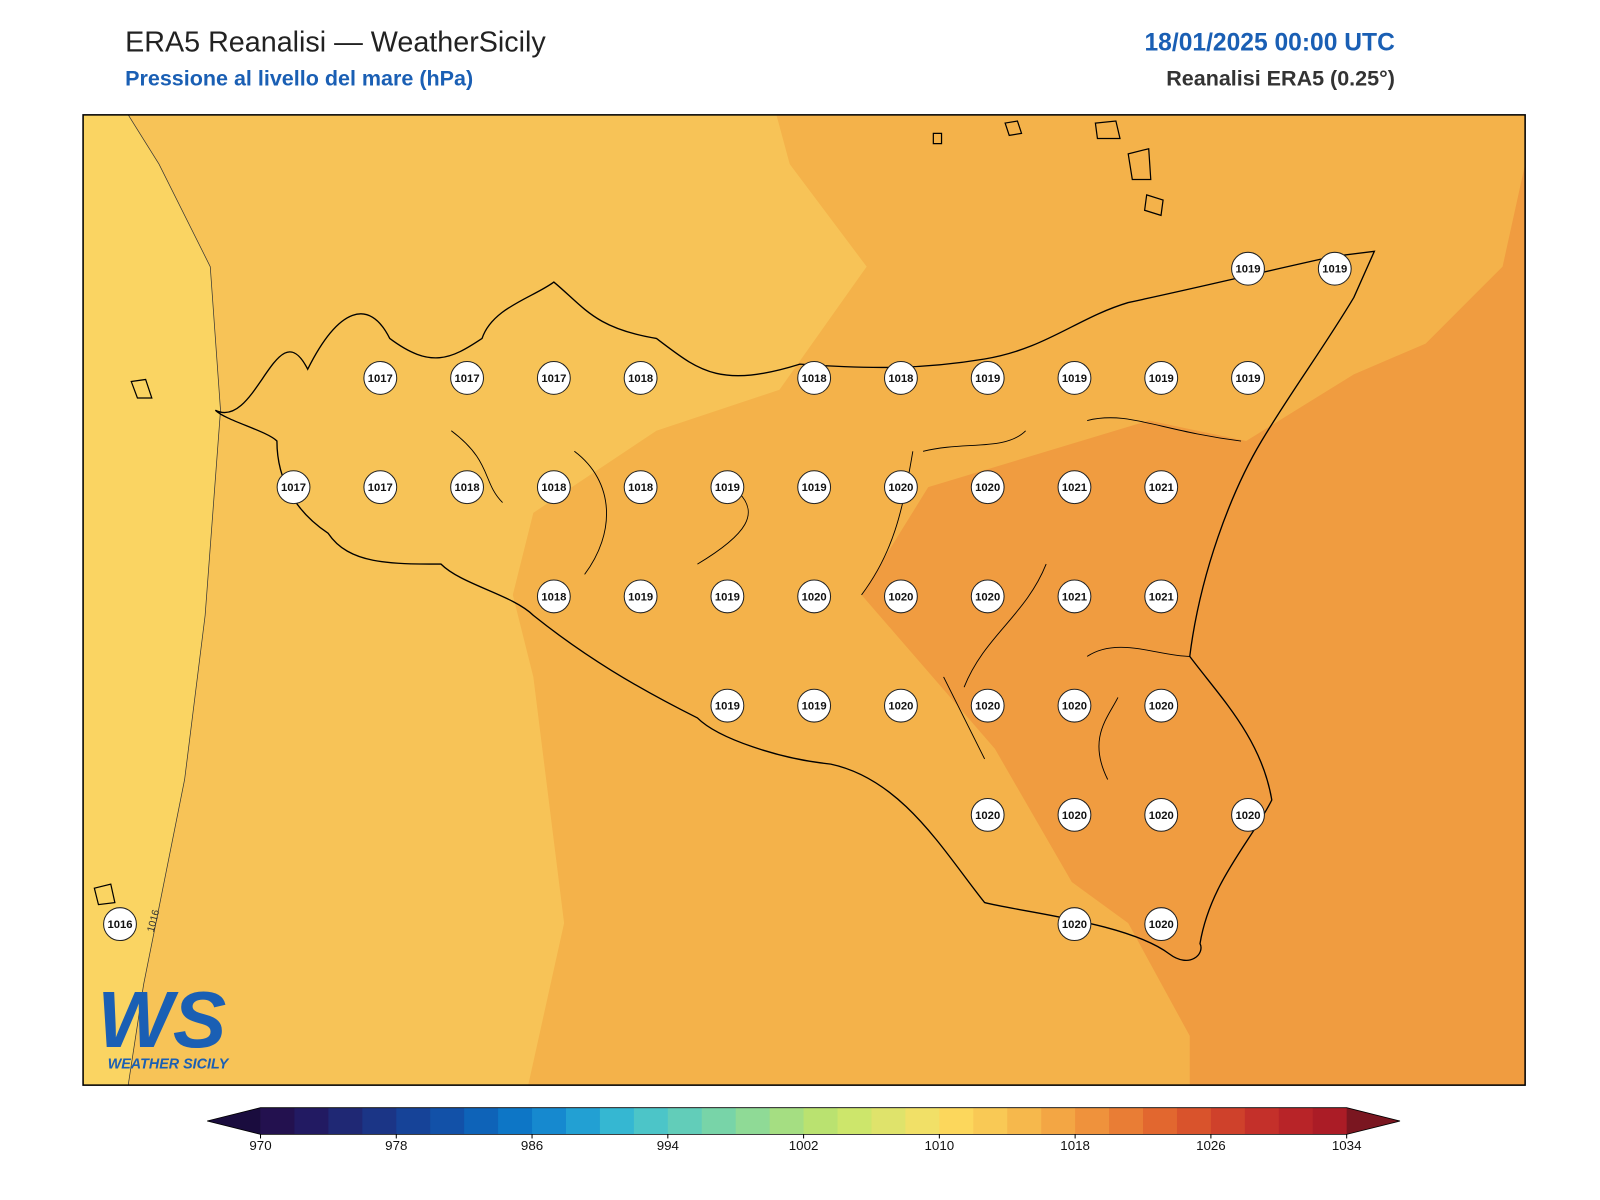  What do you see at coordinates (1347, 1145) in the screenshot?
I see `colorbar-tick-label: 1034` at bounding box center [1347, 1145].